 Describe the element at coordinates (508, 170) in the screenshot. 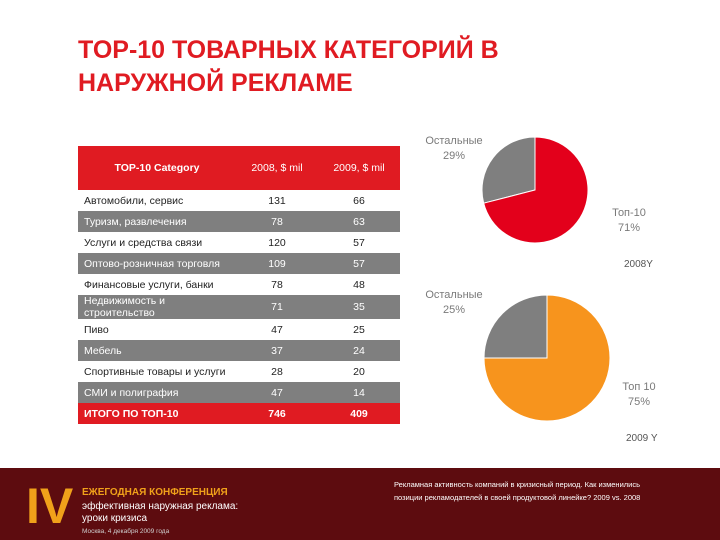

I see `pie1-slice-others` at that location.